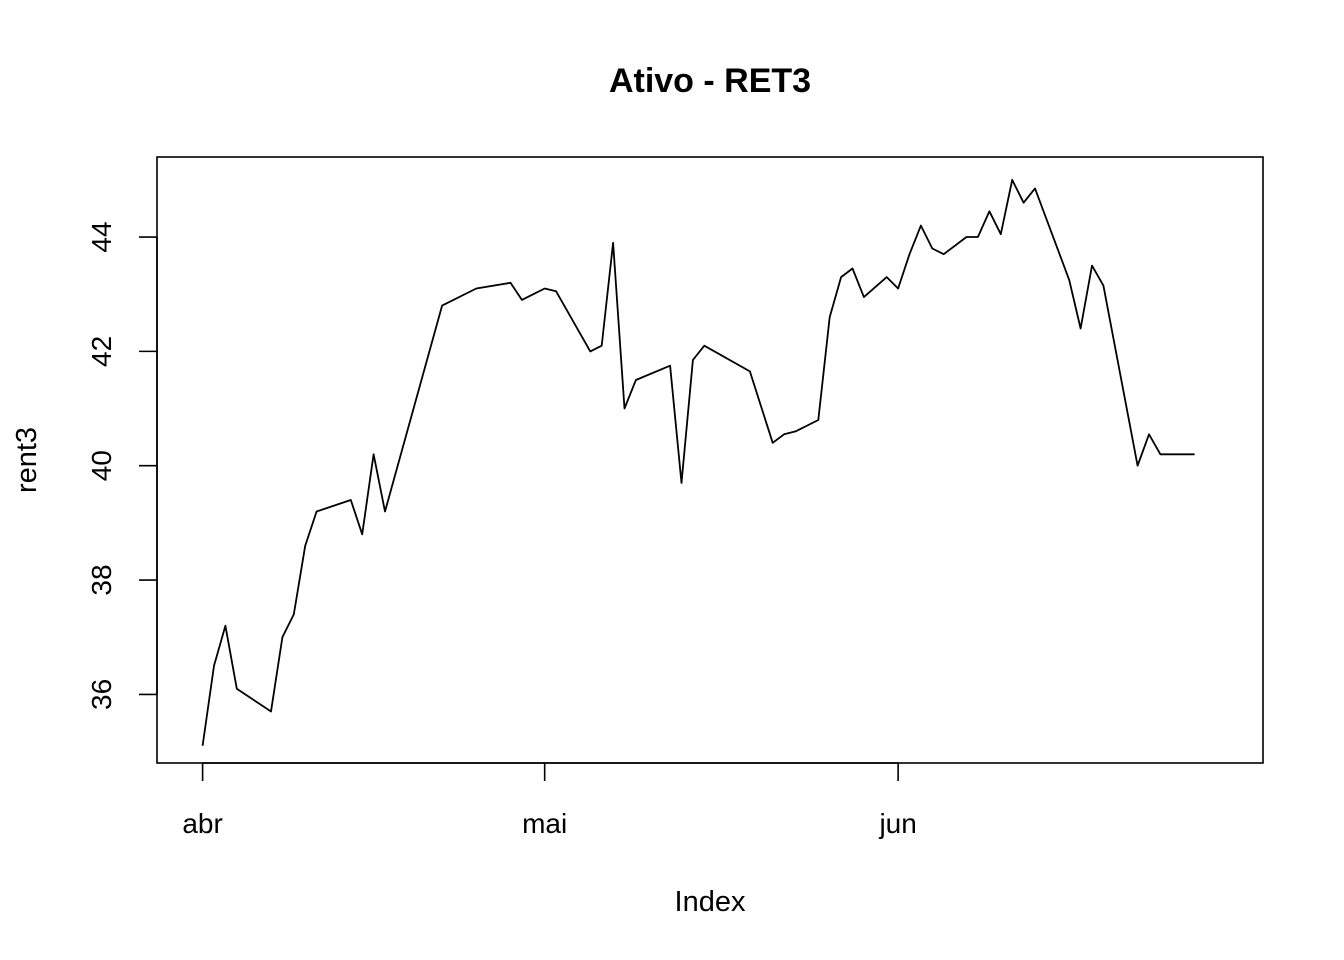 The height and width of the screenshot is (960, 1344). What do you see at coordinates (101, 694) in the screenshot?
I see `y-tick-label: 36` at bounding box center [101, 694].